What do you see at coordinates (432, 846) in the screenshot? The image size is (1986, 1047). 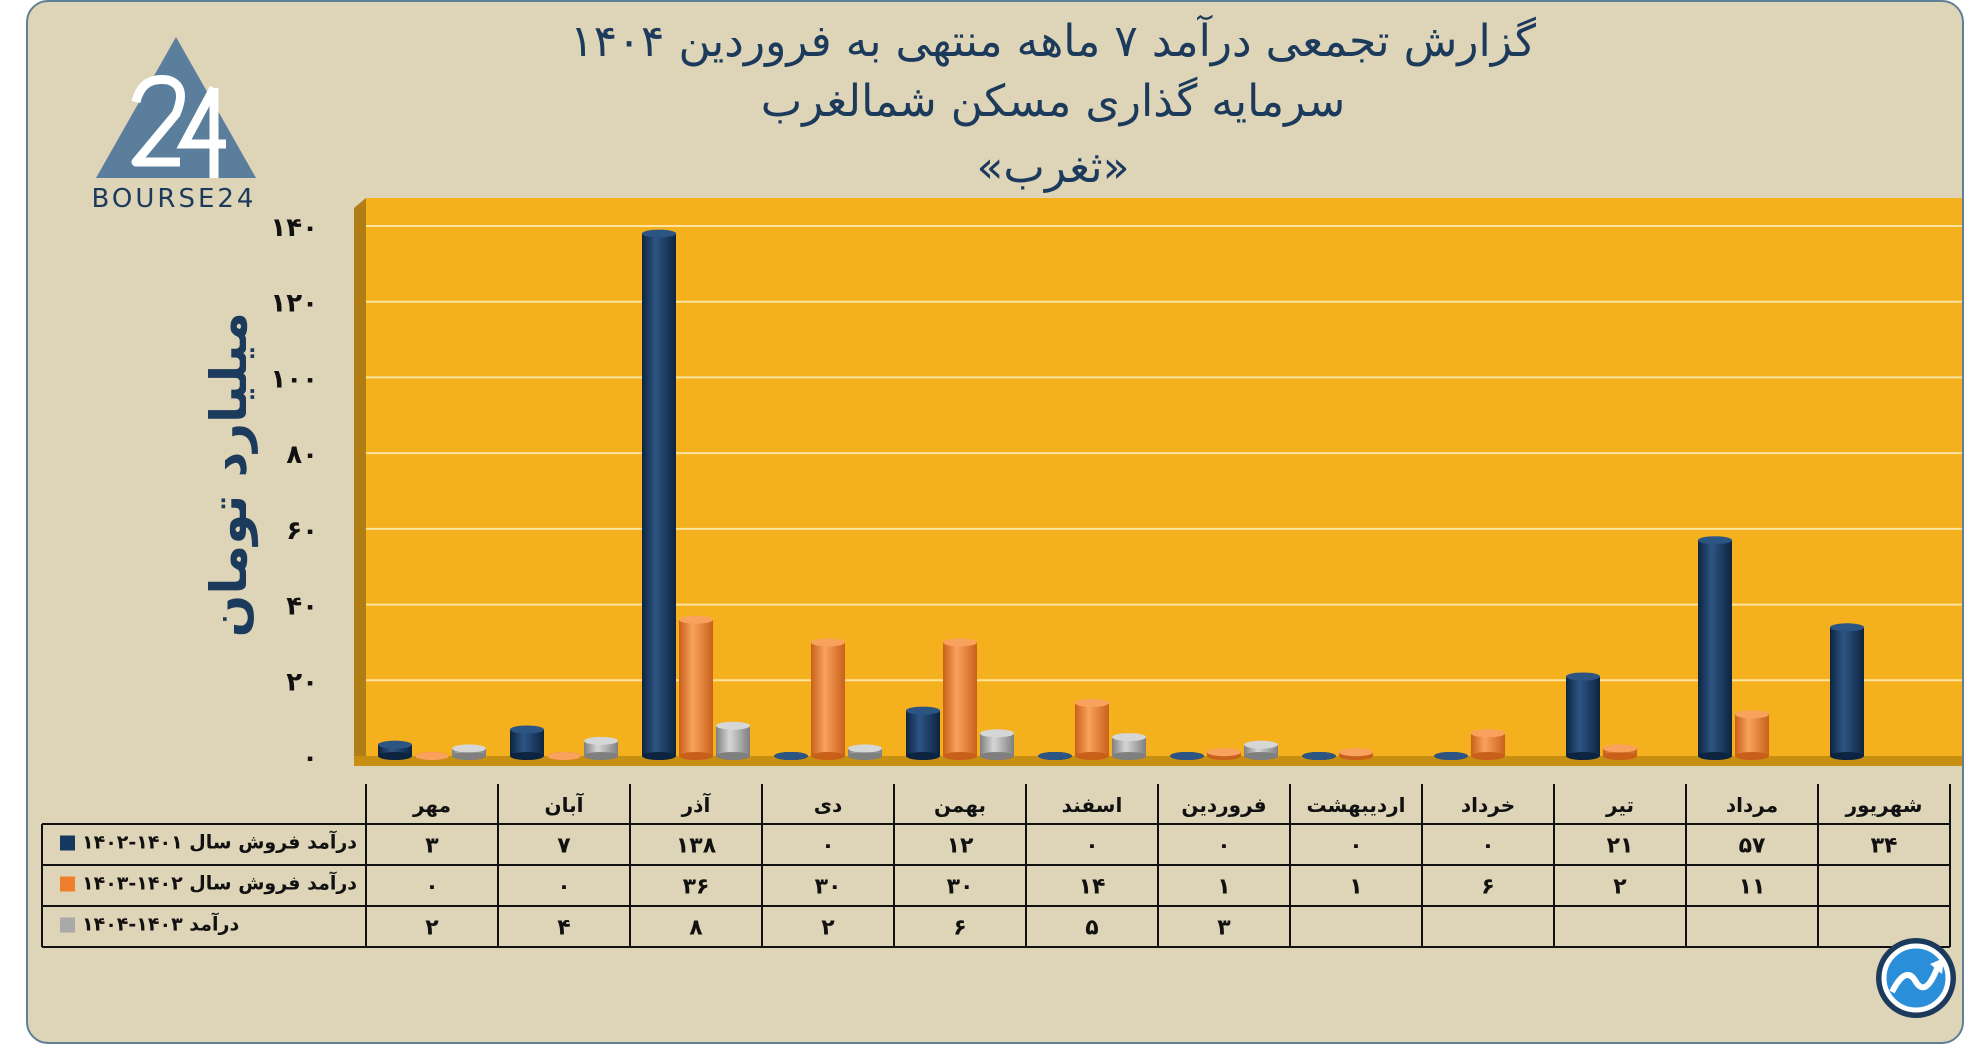 I see `data-label: ۳` at bounding box center [432, 846].